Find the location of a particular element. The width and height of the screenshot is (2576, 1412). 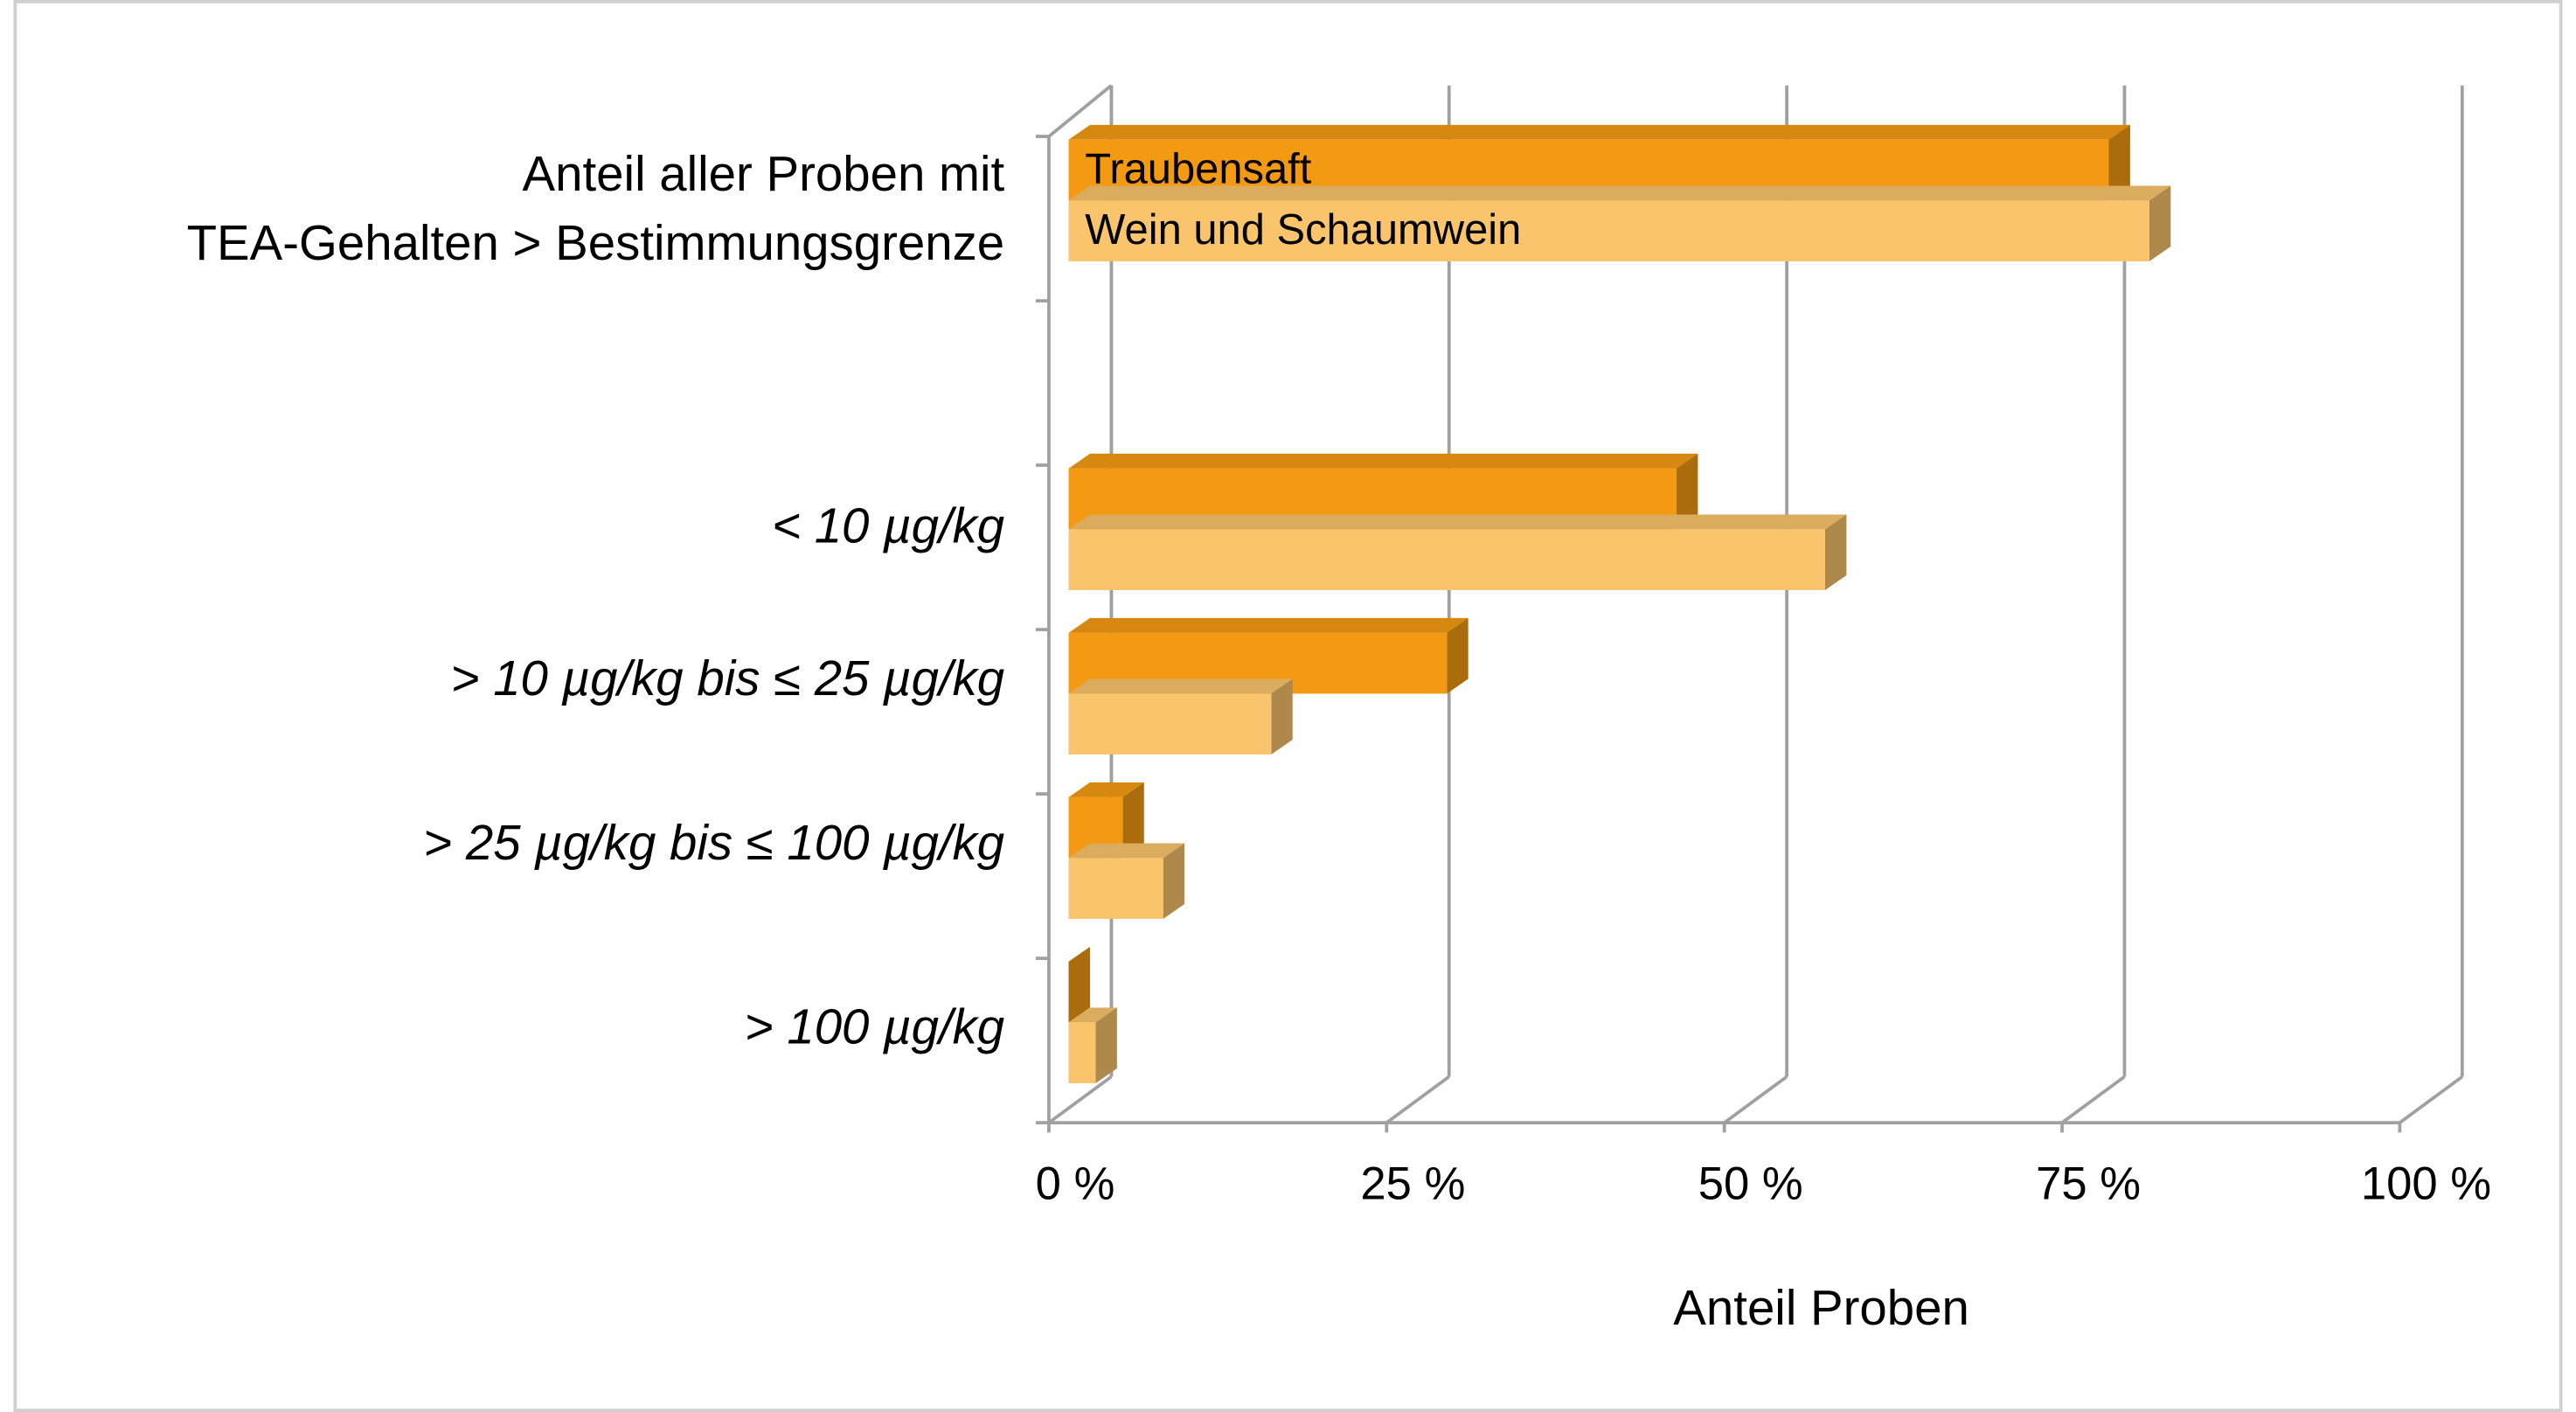

legend-label: Wein und Schaumwein is located at coordinates (1303, 230).